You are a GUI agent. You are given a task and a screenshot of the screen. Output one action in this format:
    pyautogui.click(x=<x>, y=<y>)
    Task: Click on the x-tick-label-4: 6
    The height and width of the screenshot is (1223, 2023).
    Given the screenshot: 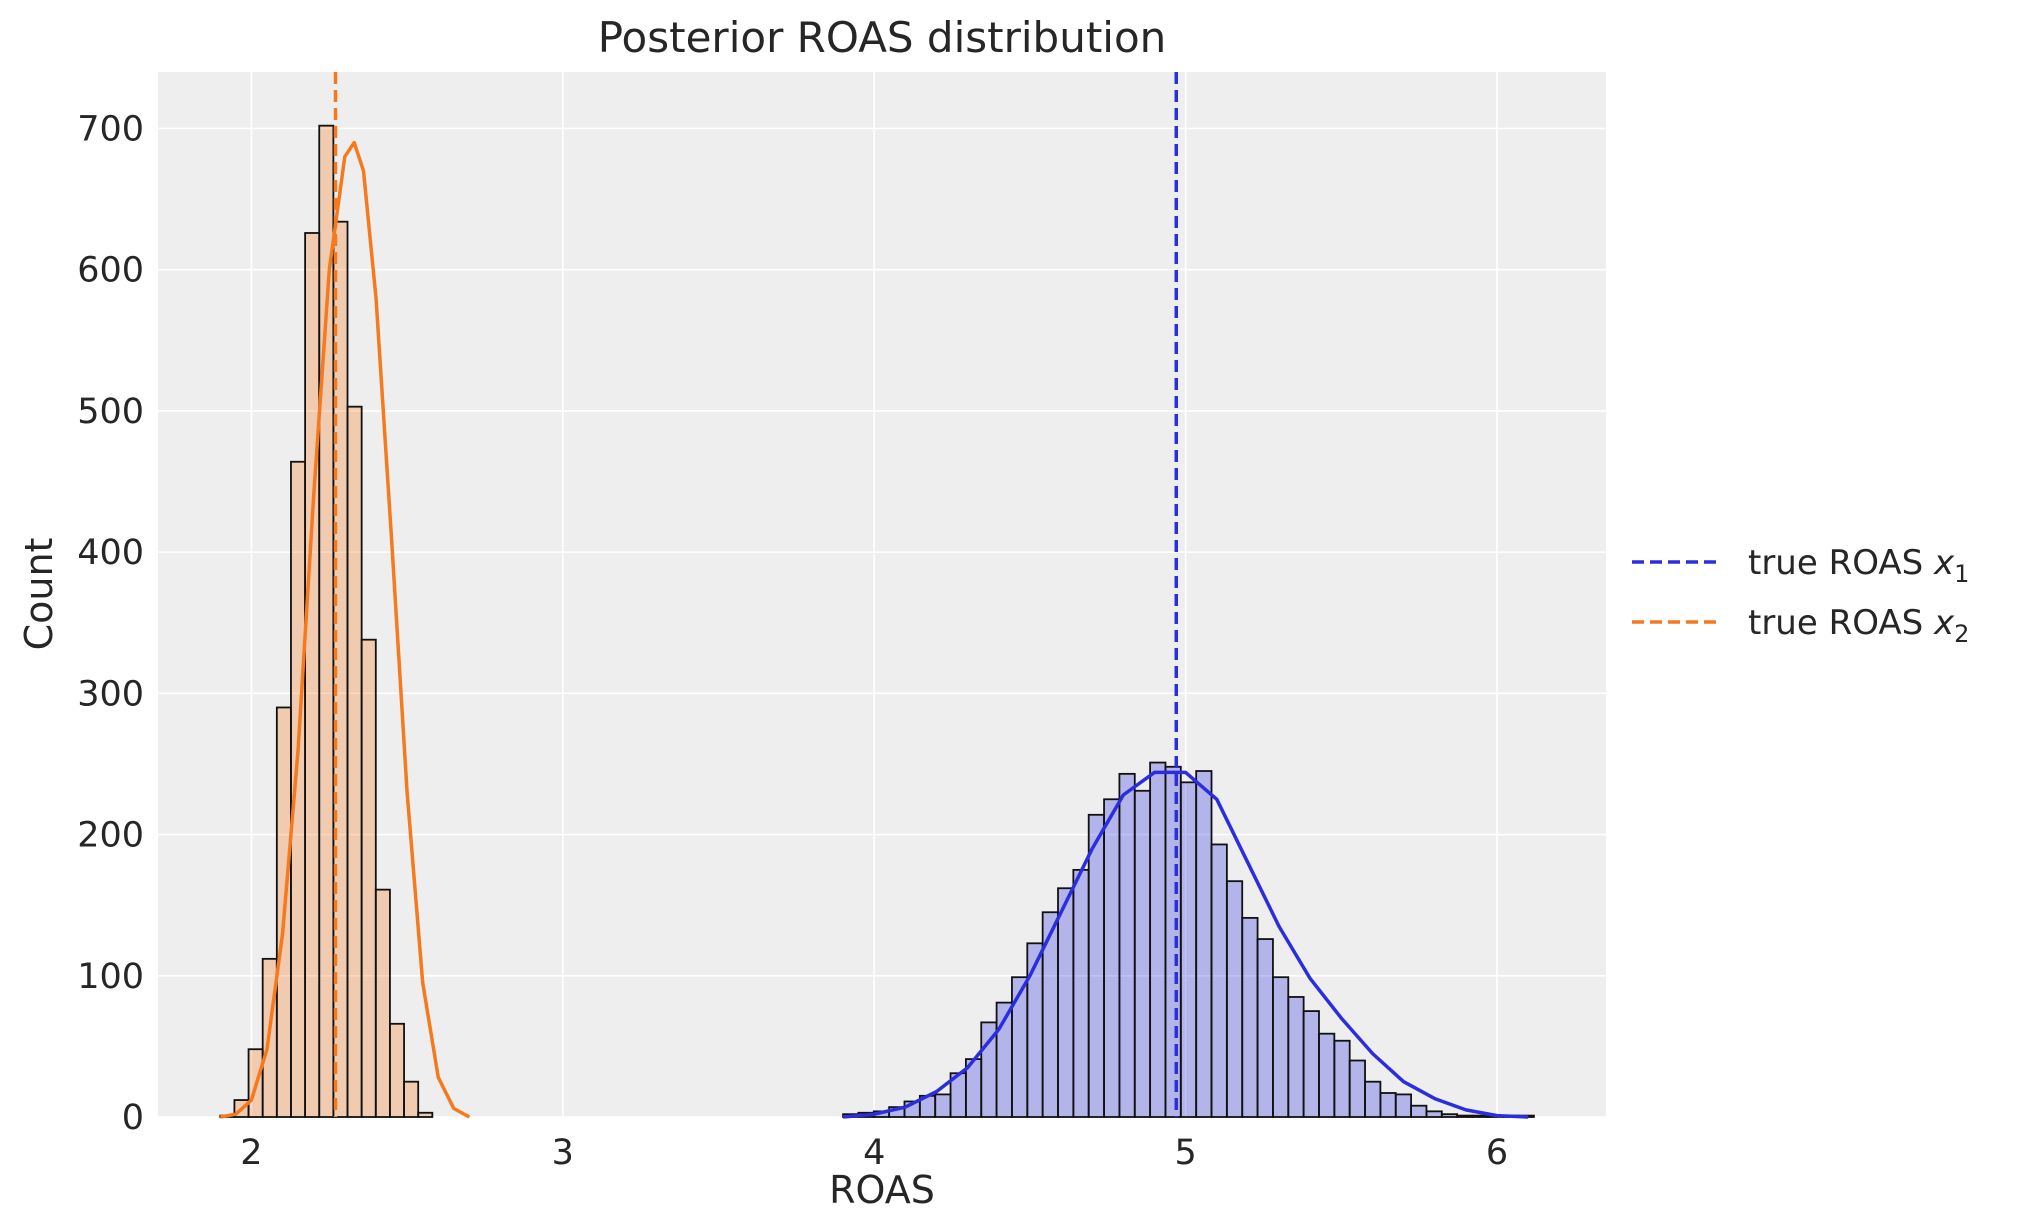 What is the action you would take?
    pyautogui.click(x=1497, y=1153)
    